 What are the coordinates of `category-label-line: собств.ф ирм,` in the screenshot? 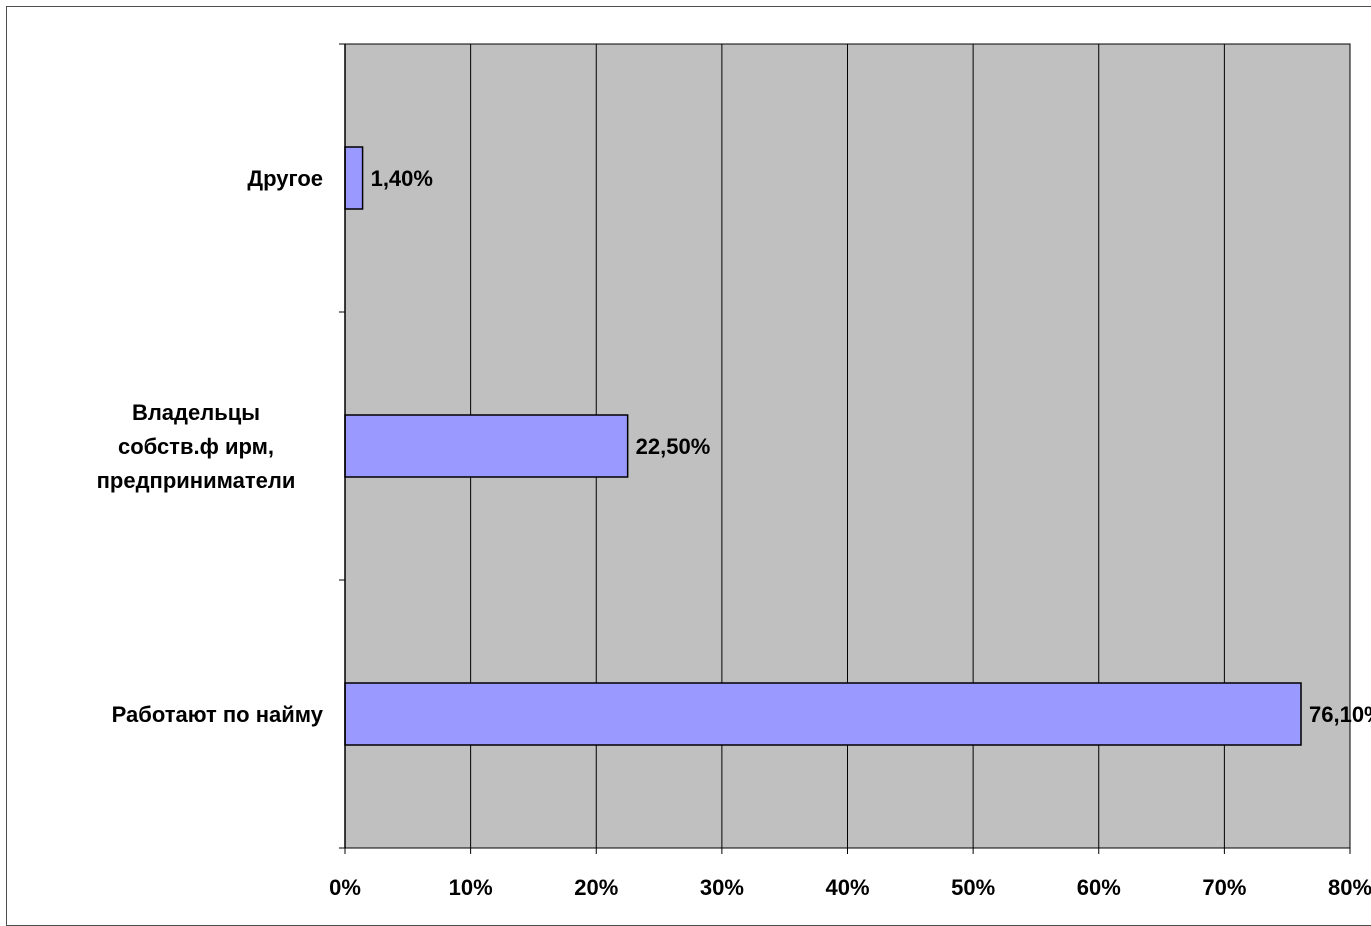 It's located at (196, 446).